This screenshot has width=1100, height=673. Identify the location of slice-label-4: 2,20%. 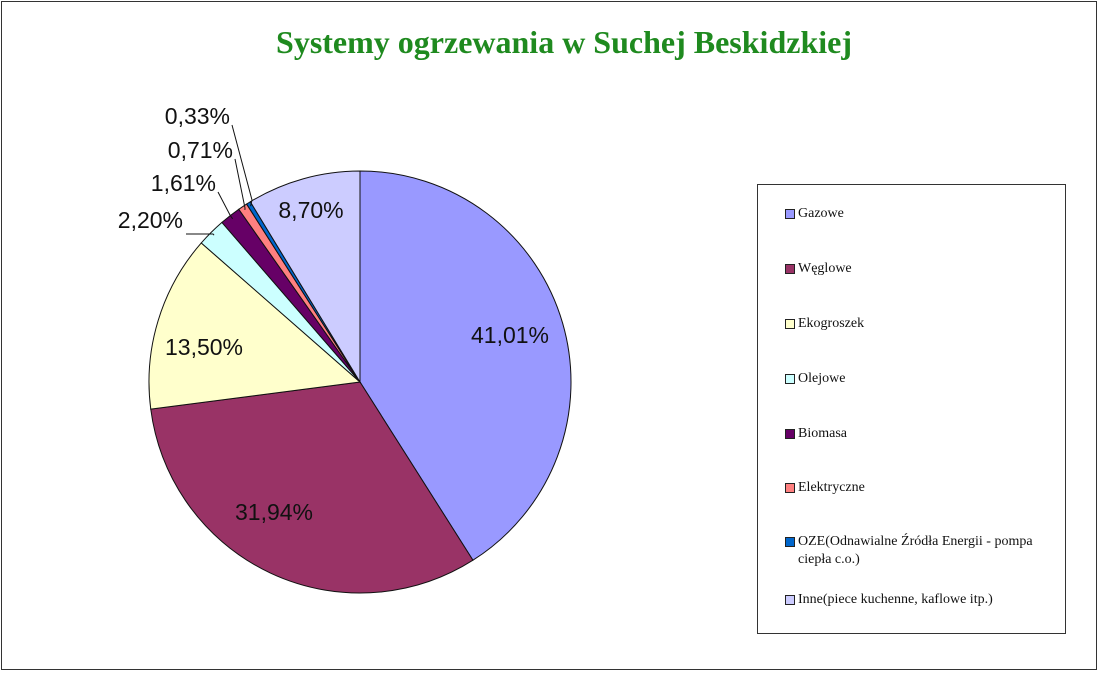
(150, 220).